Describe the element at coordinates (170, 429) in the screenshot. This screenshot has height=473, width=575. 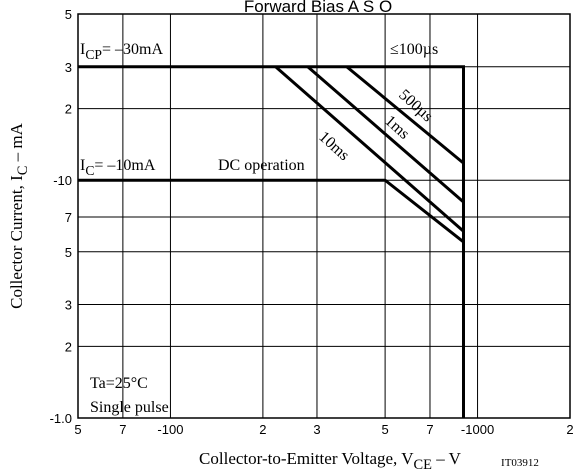
I see `x-tick-label: -100` at that location.